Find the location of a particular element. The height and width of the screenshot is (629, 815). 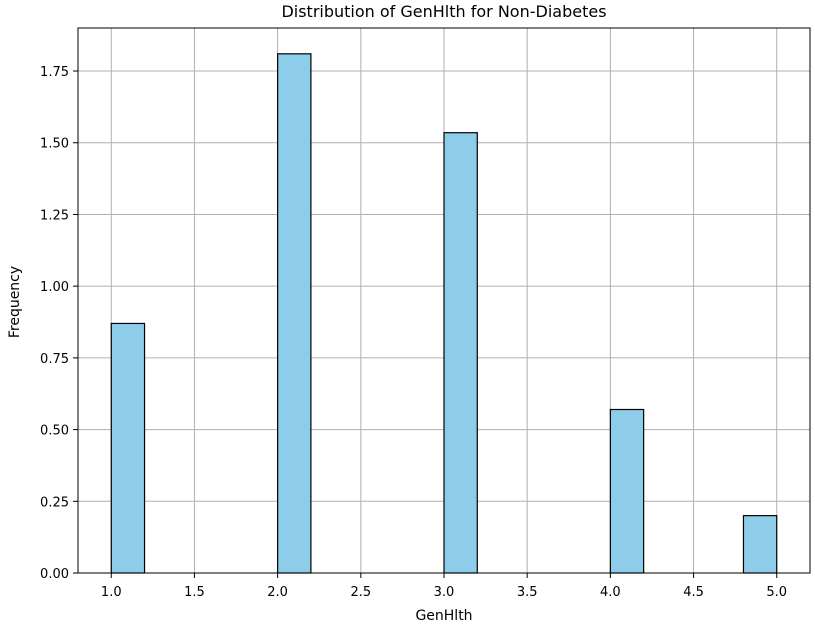

x-tick-label: 4.5 is located at coordinates (693, 592).